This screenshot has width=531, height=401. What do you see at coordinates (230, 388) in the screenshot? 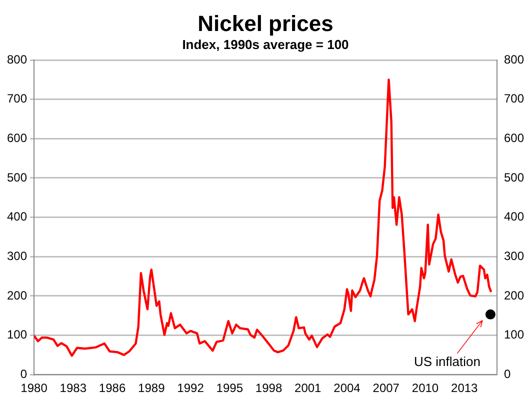
I see `x-tick-label: 1995` at bounding box center [230, 388].